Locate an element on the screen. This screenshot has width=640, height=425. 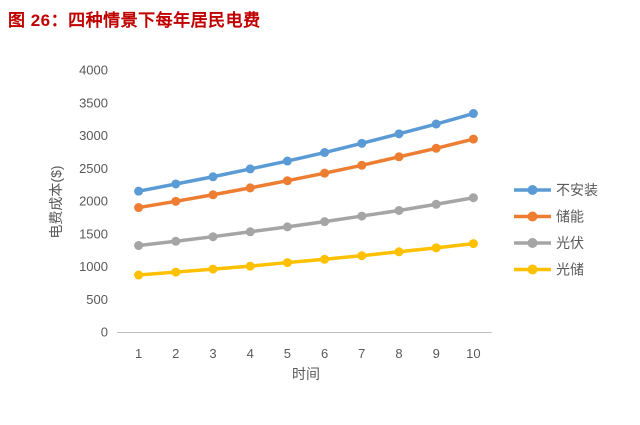
legend-marker-point-光储 is located at coordinates (532, 269).